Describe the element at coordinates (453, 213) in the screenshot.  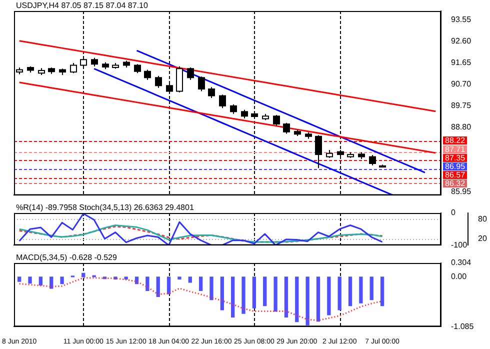
I see `y-tick-label: 0` at that location.